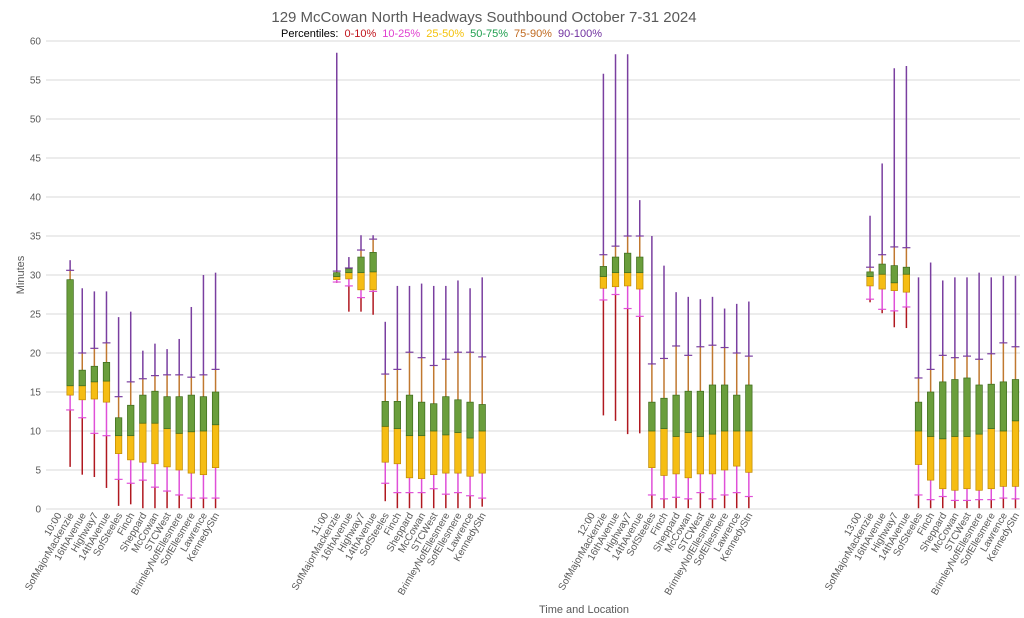 The image size is (1024, 618). What do you see at coordinates (401, 34) in the screenshot?
I see `legend-item: 10-25%` at bounding box center [401, 34].